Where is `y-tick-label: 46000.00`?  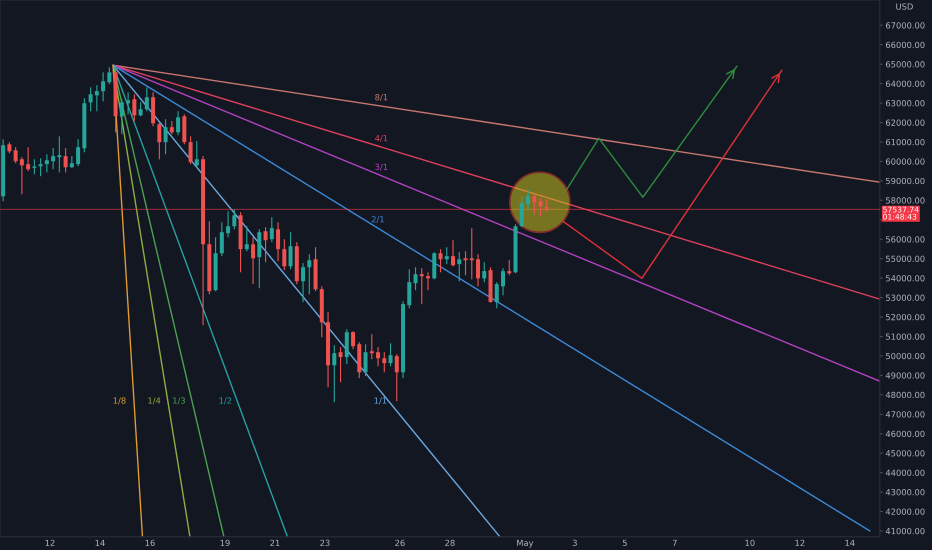
y-tick-label: 46000.00 is located at coordinates (905, 434).